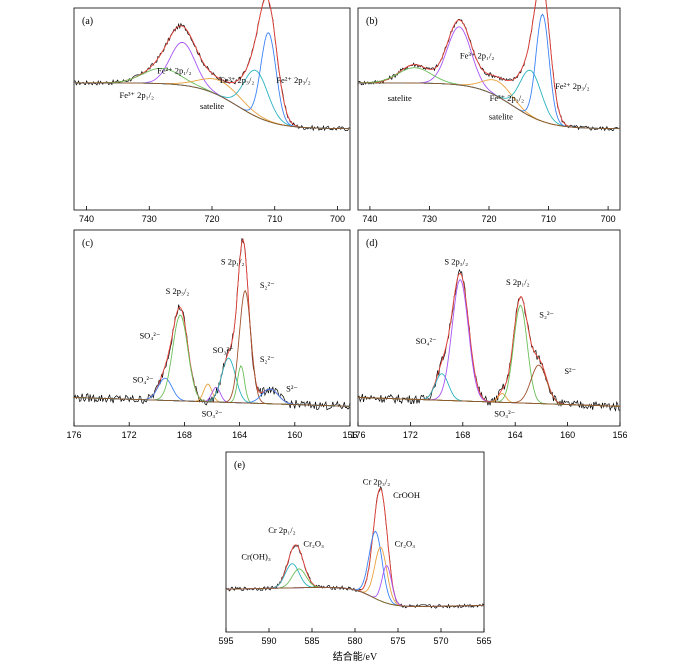 This screenshot has height=670, width=700. Describe the element at coordinates (311, 641) in the screenshot. I see `x-tick-label: 585` at that location.